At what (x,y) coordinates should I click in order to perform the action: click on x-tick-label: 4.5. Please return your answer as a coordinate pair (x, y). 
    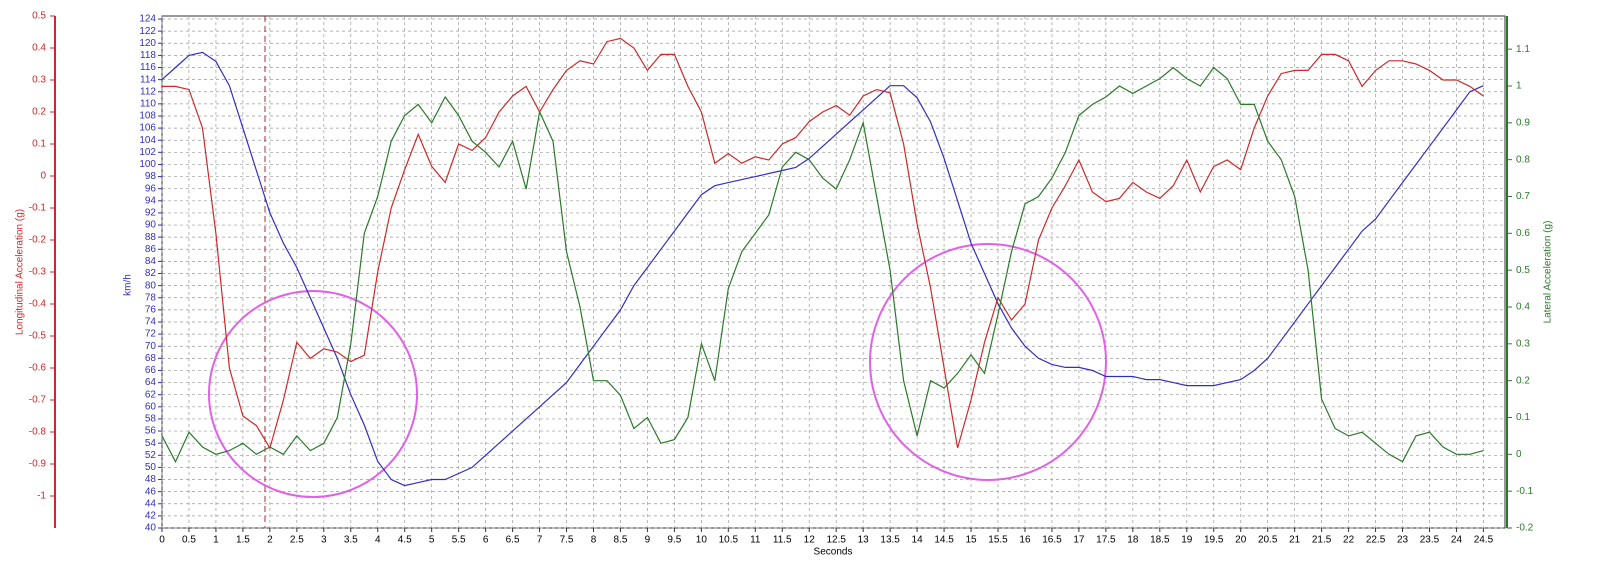
    Looking at the image, I should click on (405, 540).